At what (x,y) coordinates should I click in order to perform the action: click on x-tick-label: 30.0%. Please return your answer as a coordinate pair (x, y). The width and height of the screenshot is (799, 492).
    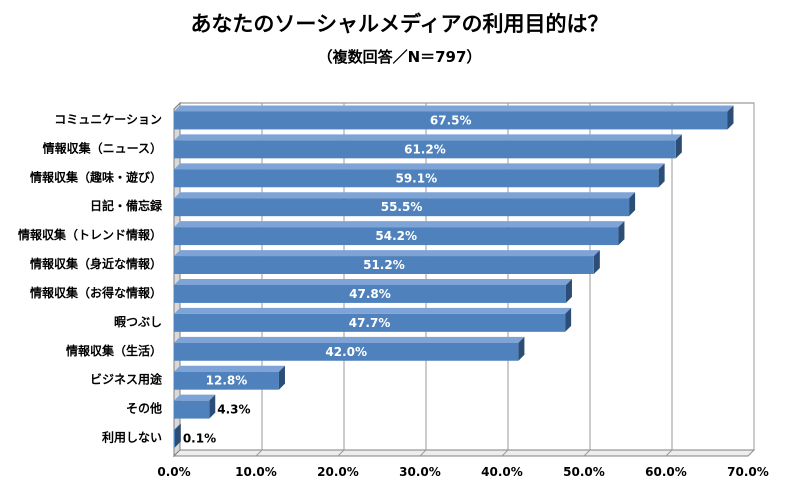
    Looking at the image, I should click on (420, 472).